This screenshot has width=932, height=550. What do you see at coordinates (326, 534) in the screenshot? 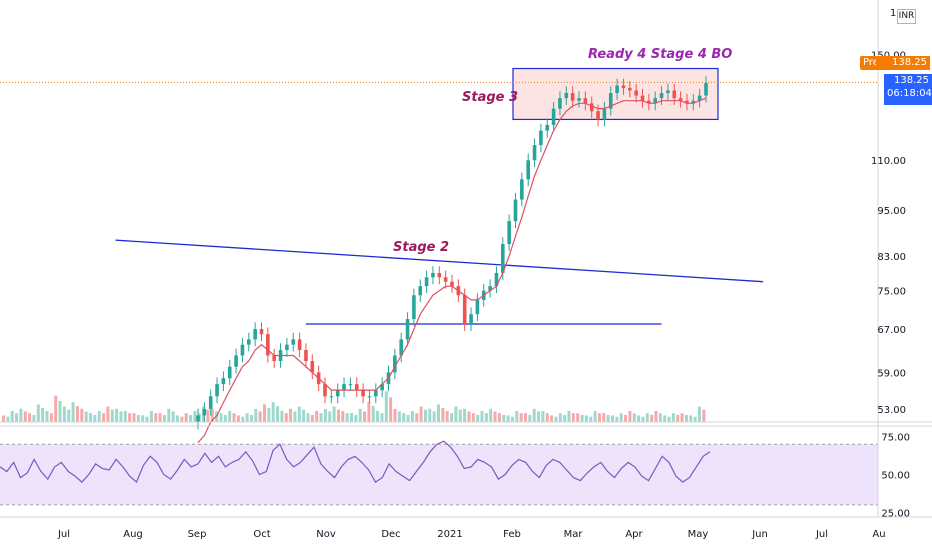
I see `x-tick-label: Nov` at bounding box center [326, 534].